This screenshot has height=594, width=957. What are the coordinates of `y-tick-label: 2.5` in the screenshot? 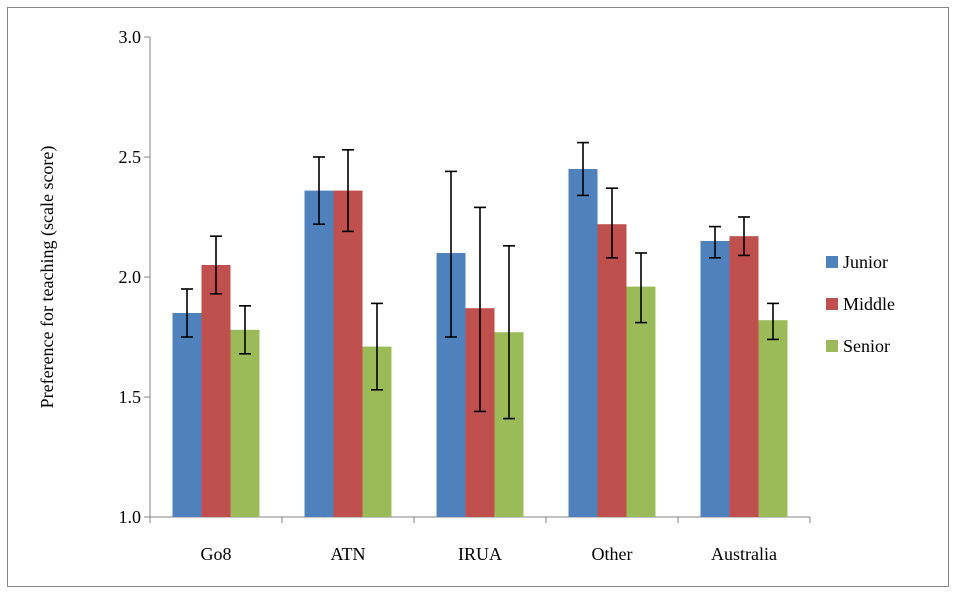 It's located at (130, 157).